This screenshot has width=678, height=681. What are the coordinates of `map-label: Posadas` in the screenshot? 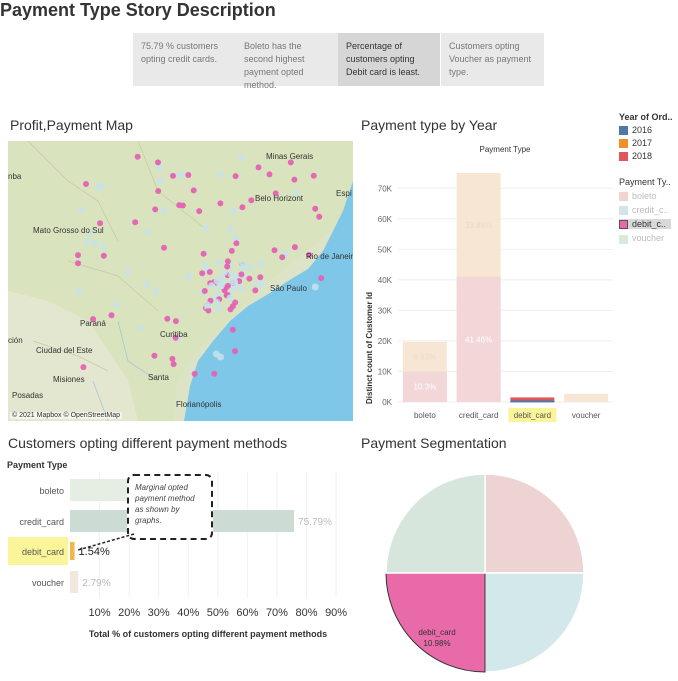 It's located at (27, 395).